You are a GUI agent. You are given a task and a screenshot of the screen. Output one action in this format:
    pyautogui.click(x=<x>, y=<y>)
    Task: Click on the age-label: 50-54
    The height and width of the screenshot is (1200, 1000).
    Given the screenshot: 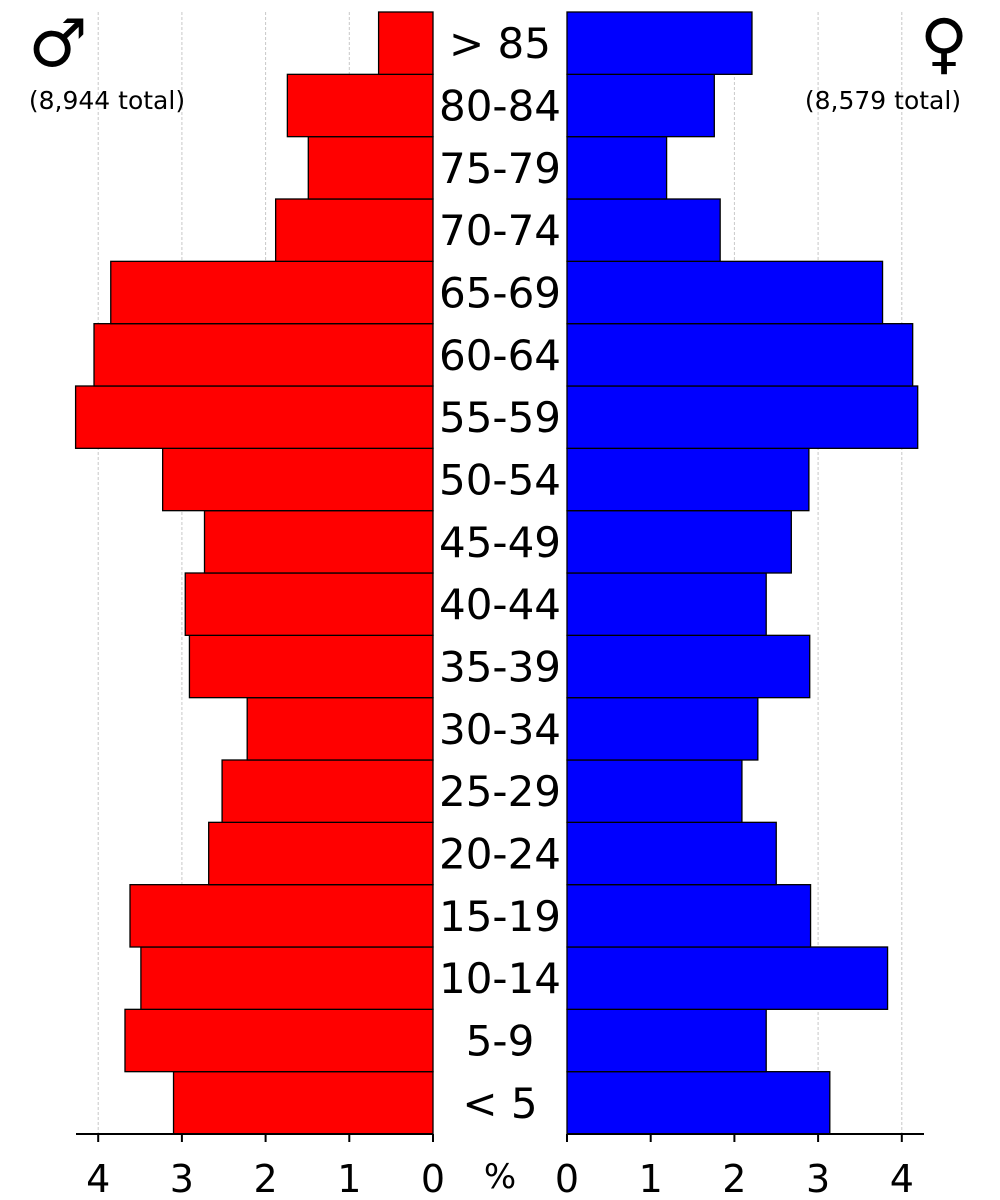 What is the action you would take?
    pyautogui.click(x=500, y=480)
    